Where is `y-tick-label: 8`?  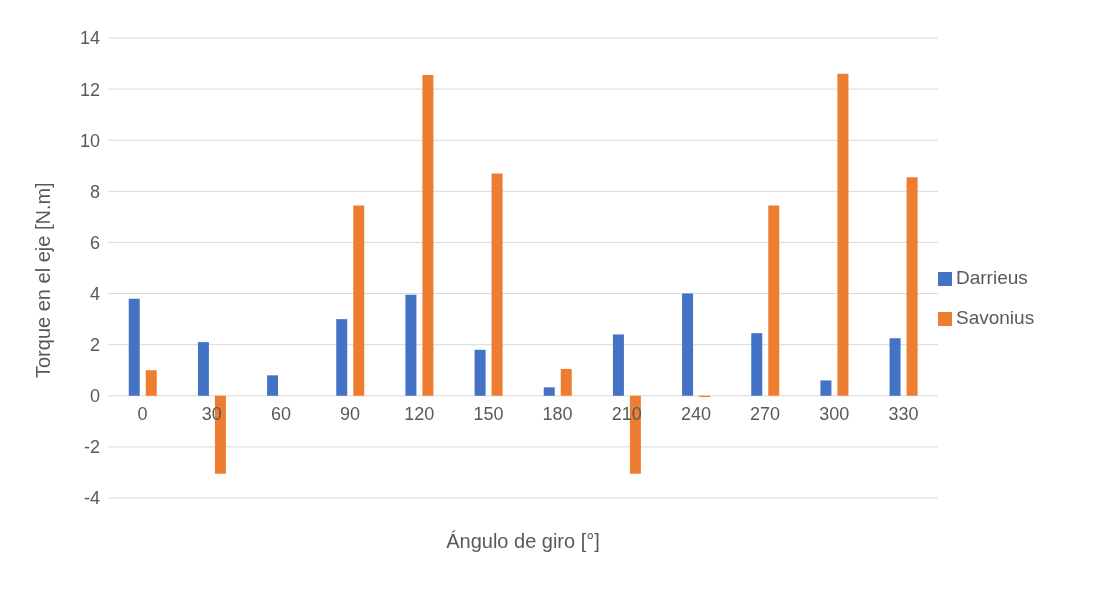 y-tick-label: 8 is located at coordinates (94, 191).